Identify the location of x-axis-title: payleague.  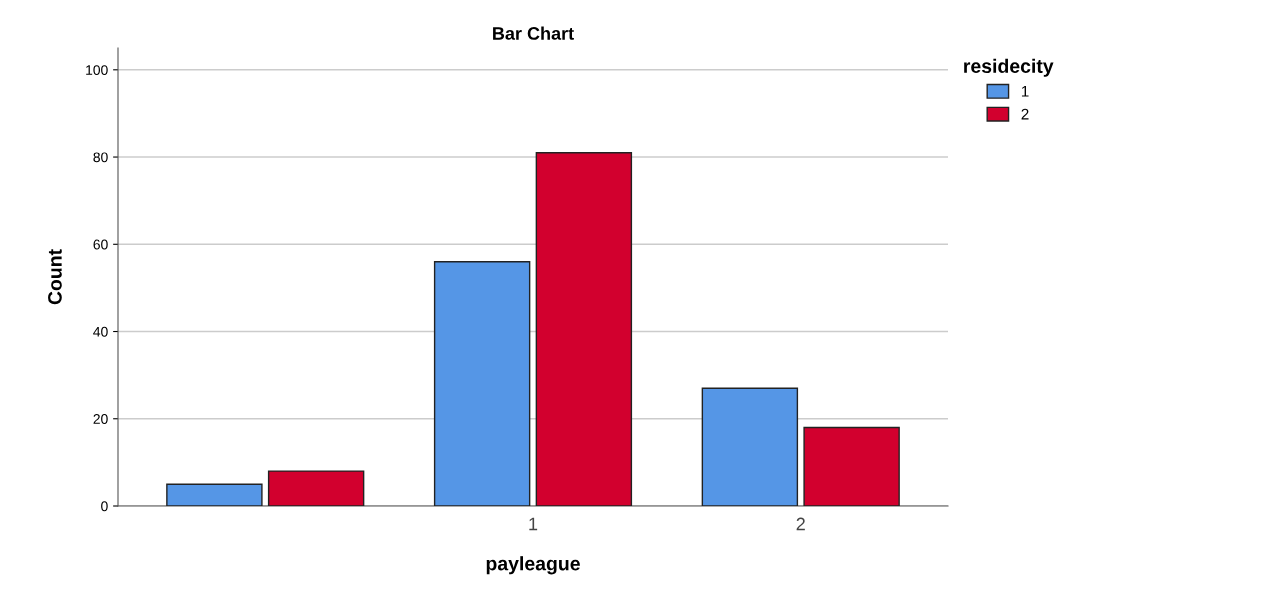
(533, 565).